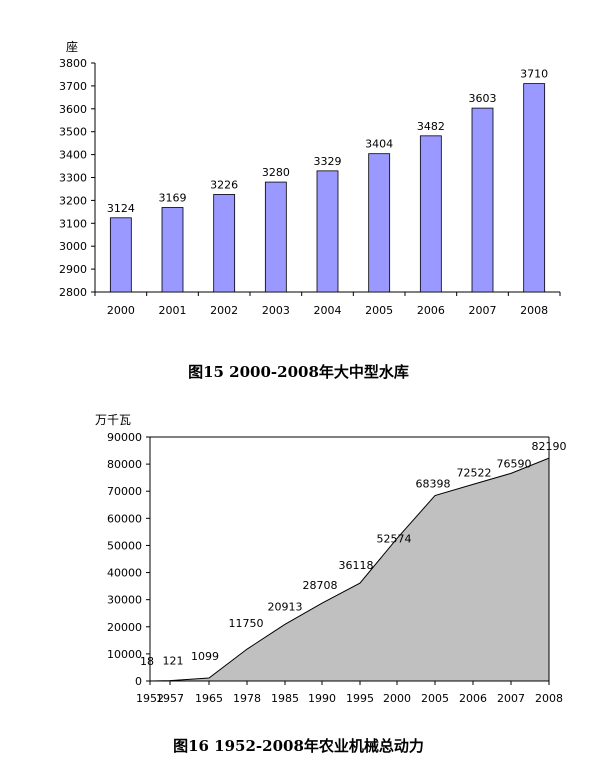 The image size is (597, 762). Describe the element at coordinates (173, 661) in the screenshot. I see `chart2-data-label: 121` at that location.